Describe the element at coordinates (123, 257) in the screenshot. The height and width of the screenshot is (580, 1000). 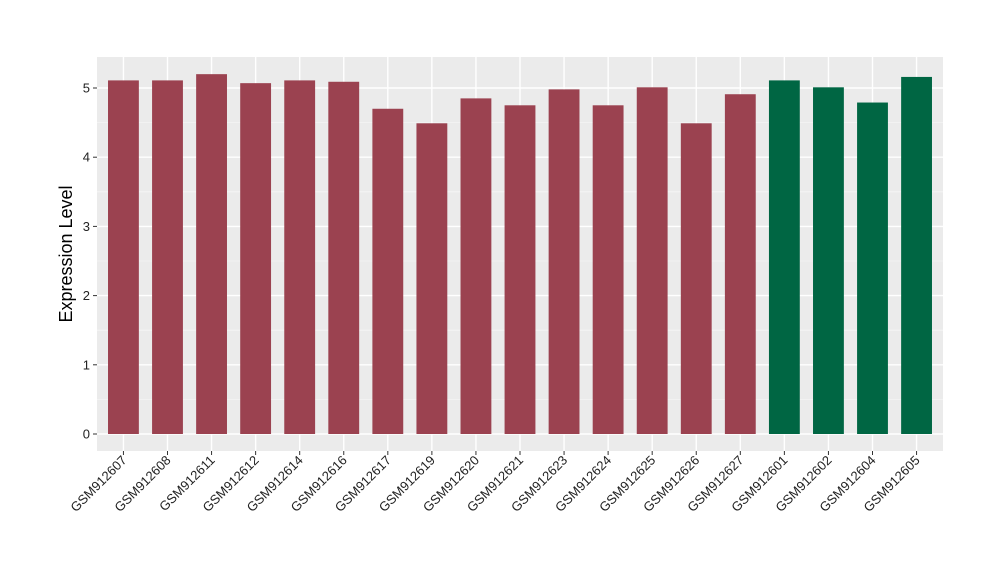
I see `bar-GSM912607` at that location.